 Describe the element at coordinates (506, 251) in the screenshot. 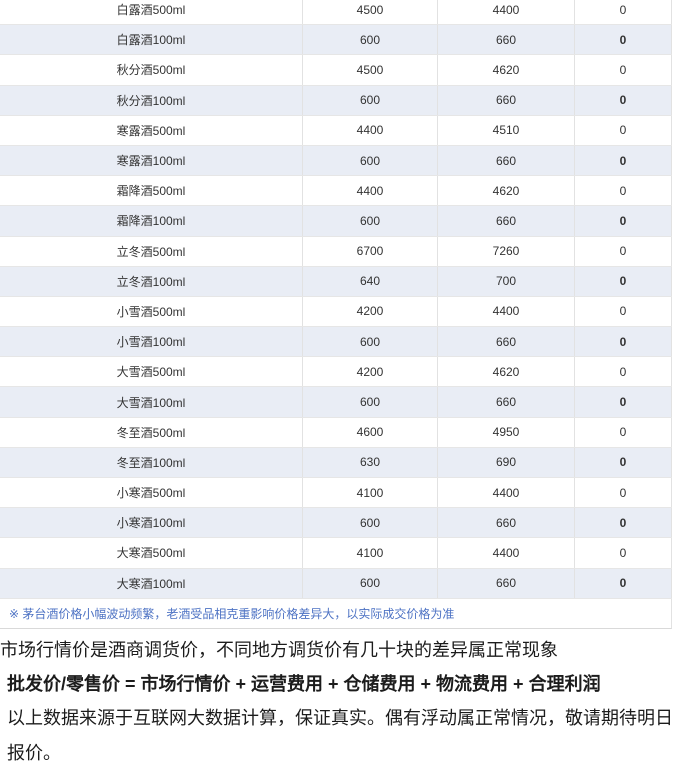

I see `price-2-cell: 7260` at that location.